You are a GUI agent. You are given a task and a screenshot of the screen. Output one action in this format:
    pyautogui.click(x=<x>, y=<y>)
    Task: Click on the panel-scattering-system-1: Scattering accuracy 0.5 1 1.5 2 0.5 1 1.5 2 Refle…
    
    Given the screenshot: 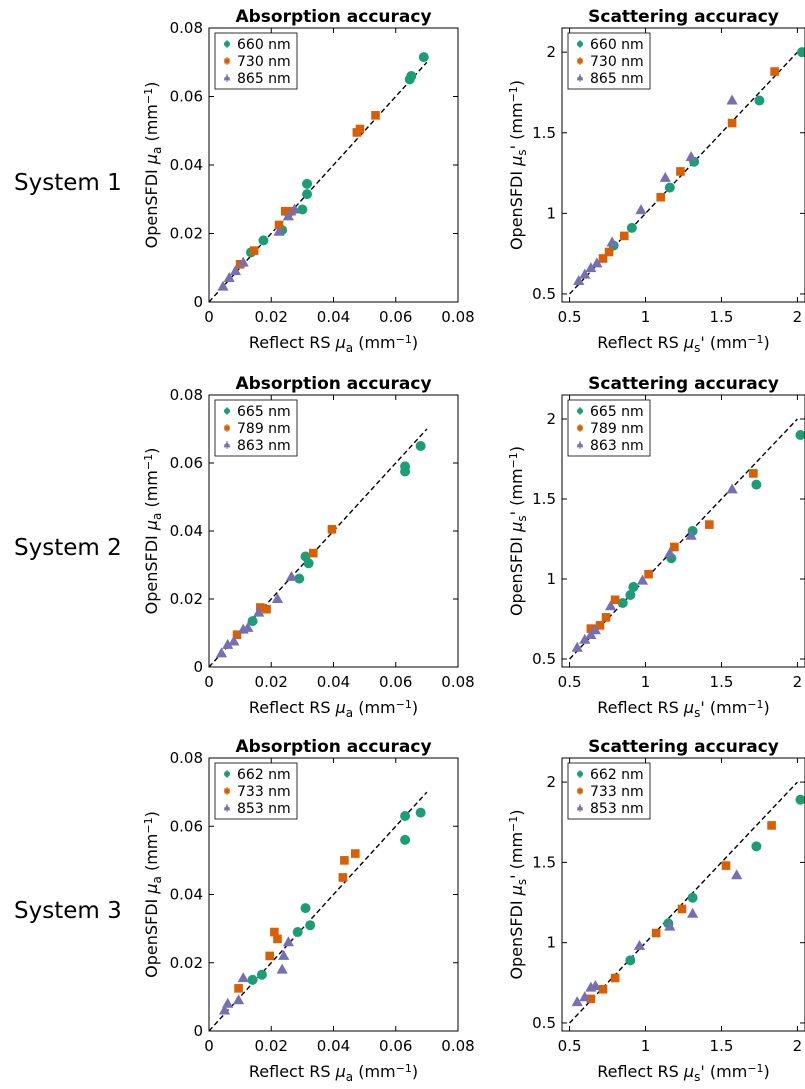 What is the action you would take?
    pyautogui.click(x=656, y=181)
    